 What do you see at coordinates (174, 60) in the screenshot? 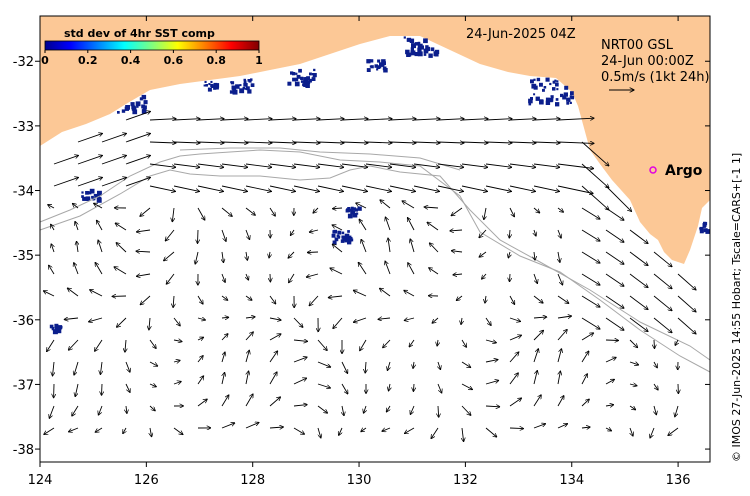
I see `colorbar-tick-label: 0.6` at bounding box center [174, 60].